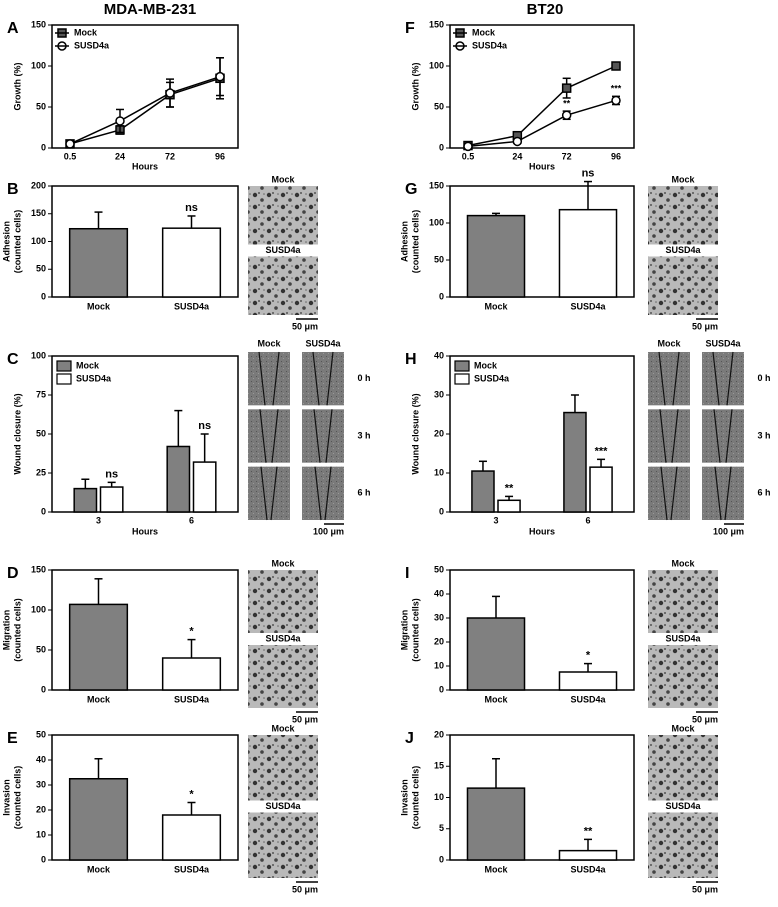 Image resolution: width=778 pixels, height=907 pixels. What do you see at coordinates (404, 630) in the screenshot?
I see `y-axis-label: Migration` at bounding box center [404, 630].